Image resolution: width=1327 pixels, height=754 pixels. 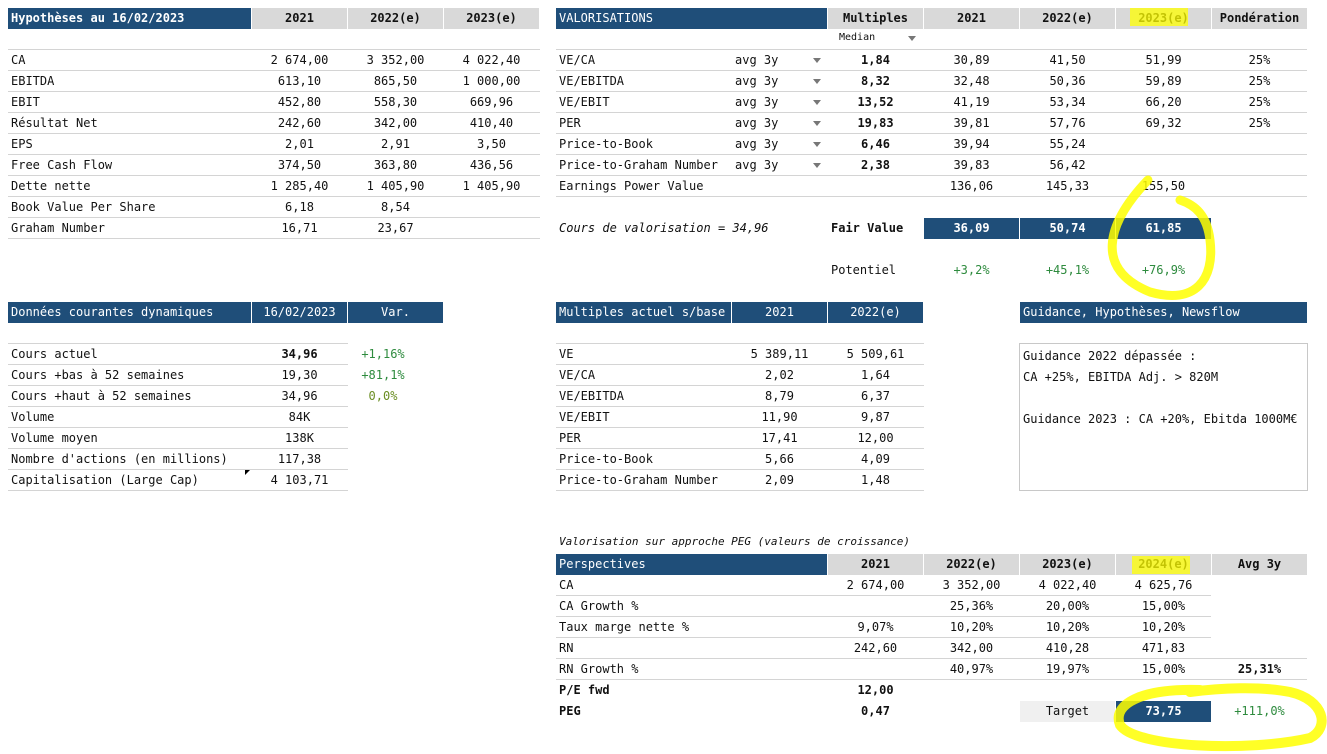 I want to click on cell-value: 39,94, so click(x=971, y=144).